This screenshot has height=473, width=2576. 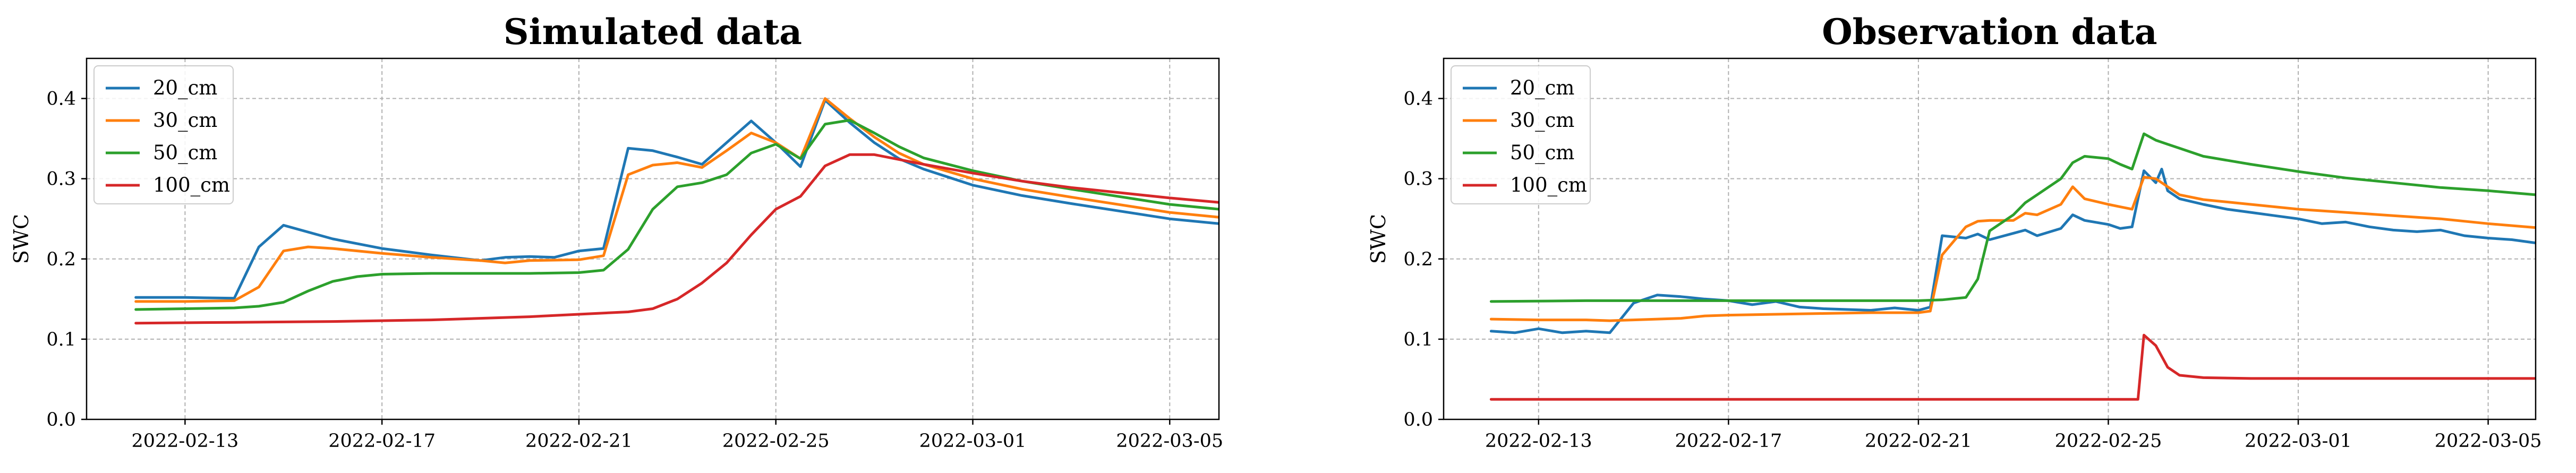 I want to click on series-line-30_cm, so click(x=2013, y=249).